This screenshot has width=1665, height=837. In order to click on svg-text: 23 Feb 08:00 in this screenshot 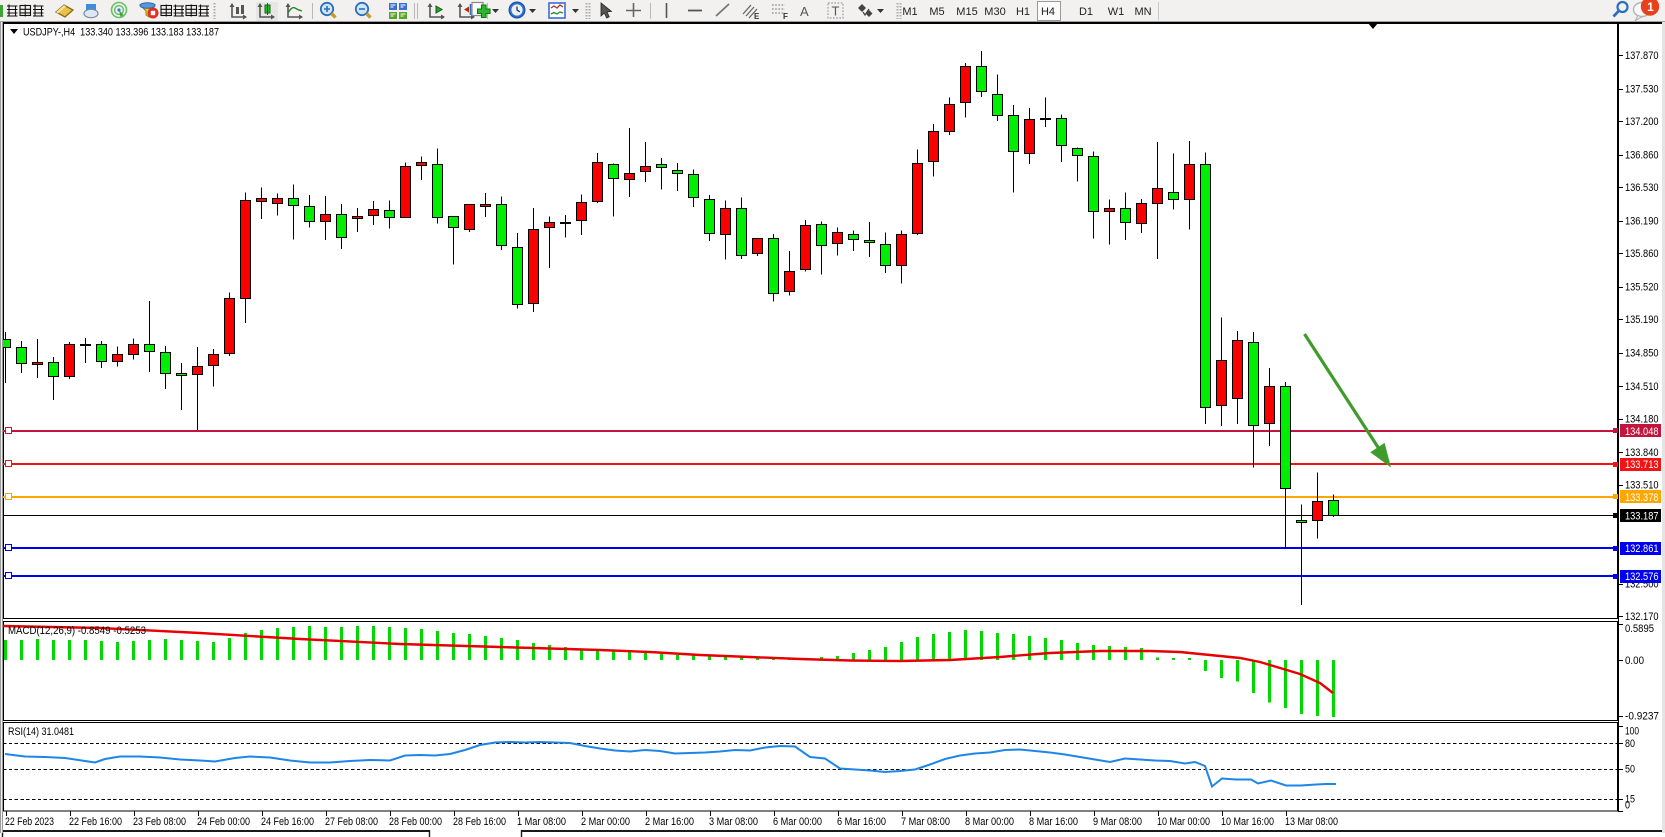, I will do `click(159, 822)`.